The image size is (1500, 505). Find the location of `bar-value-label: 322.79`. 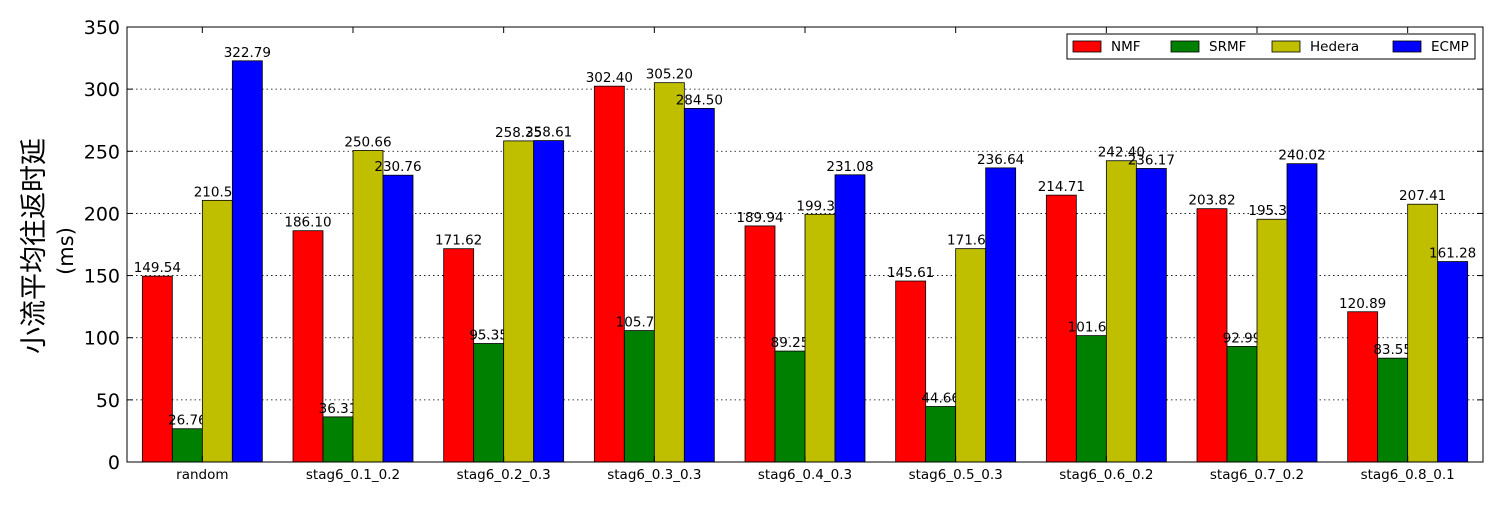

bar-value-label: 322.79 is located at coordinates (247, 53).